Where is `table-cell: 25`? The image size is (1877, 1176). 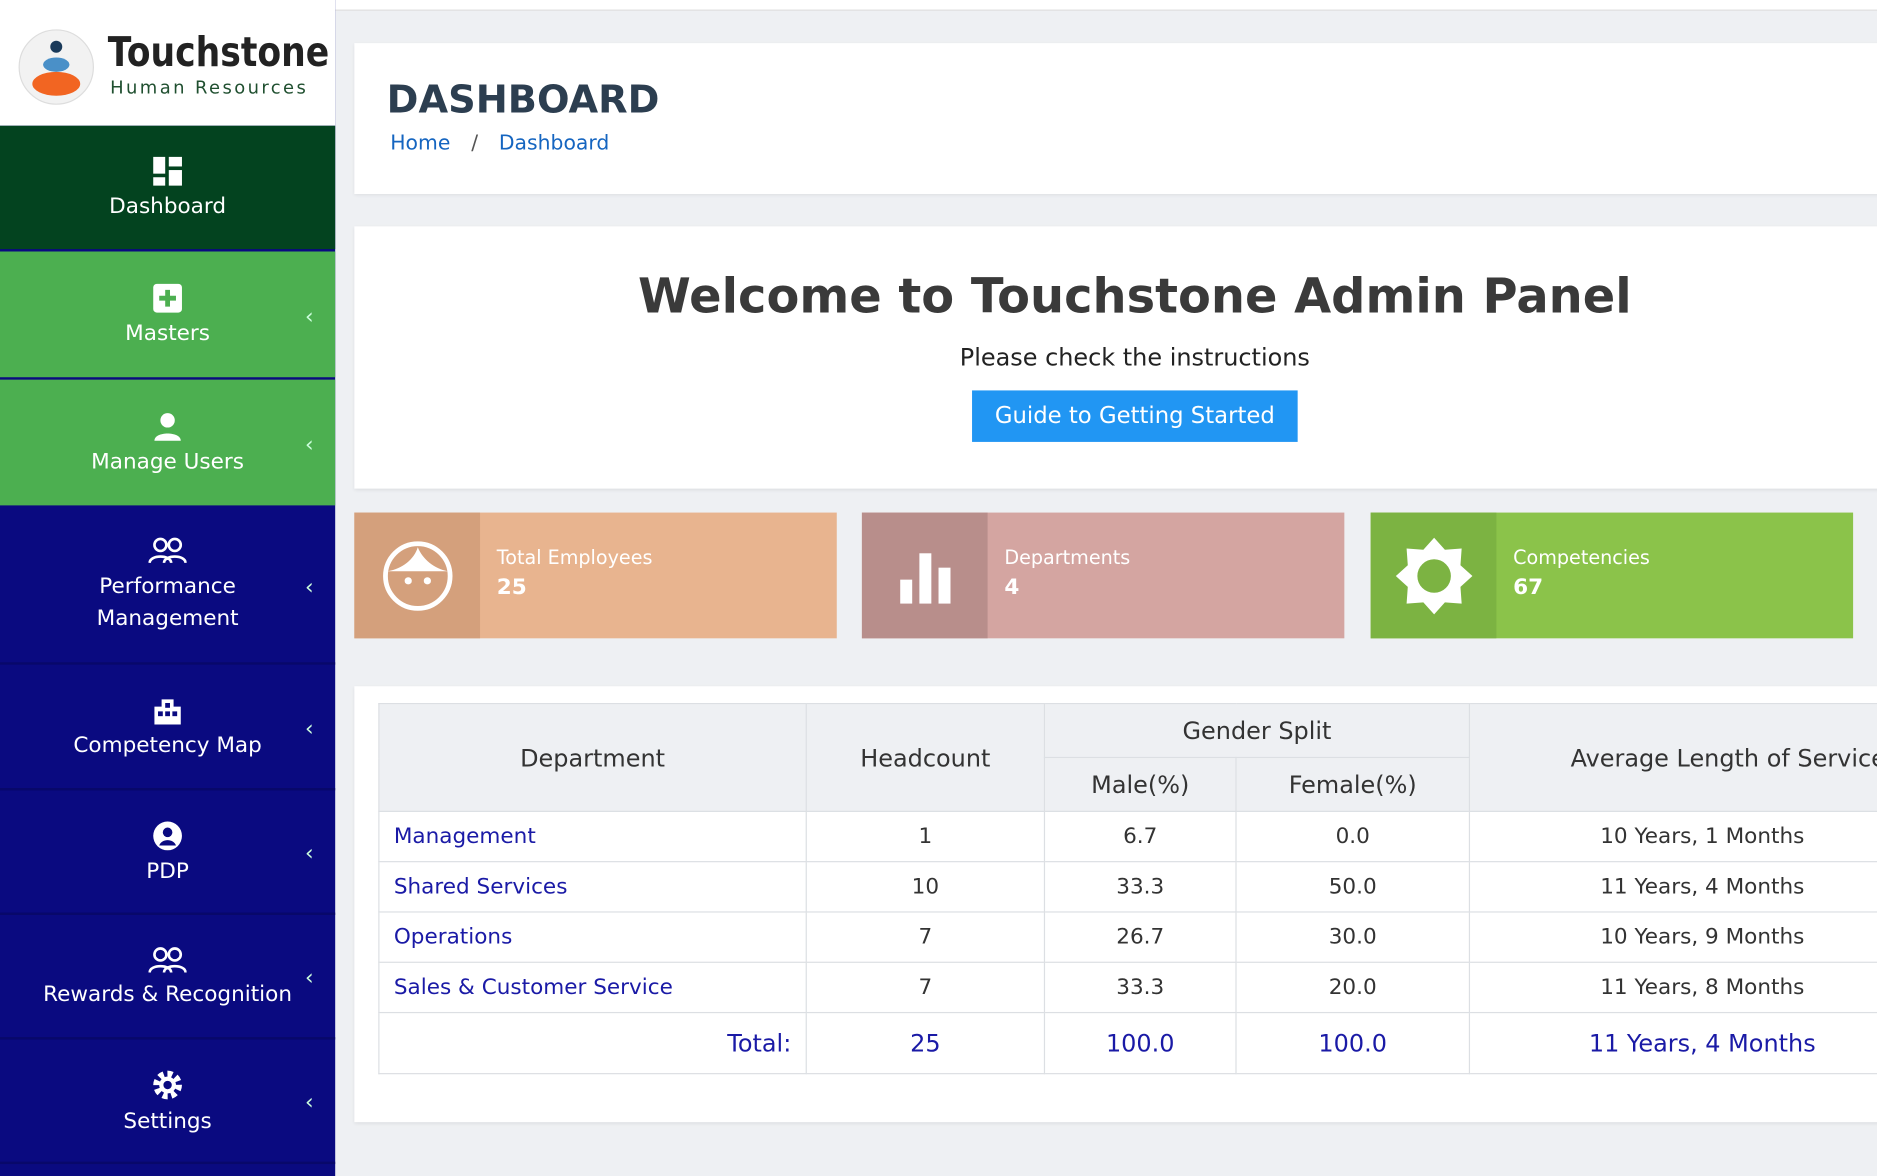 table-cell: 25 is located at coordinates (925, 1043).